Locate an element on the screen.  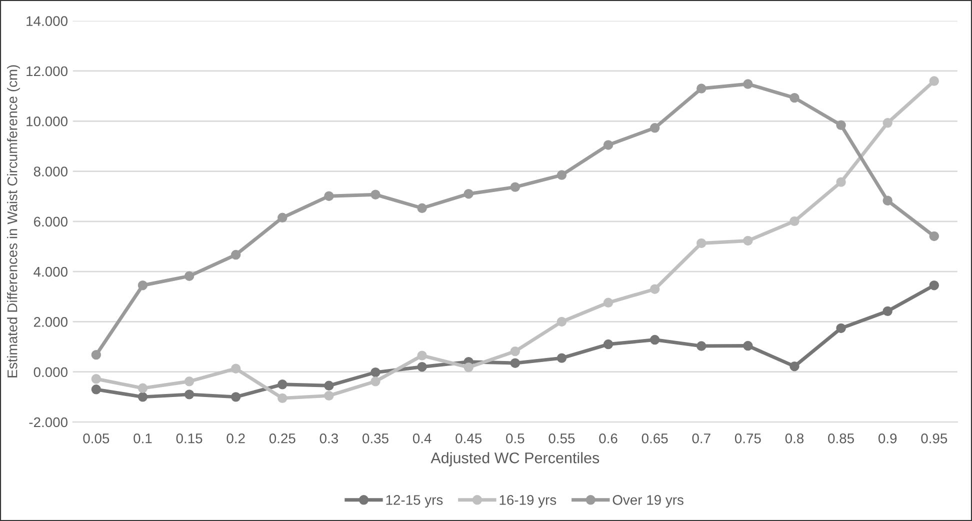
y-tick-label: 4.000 is located at coordinates (51, 271).